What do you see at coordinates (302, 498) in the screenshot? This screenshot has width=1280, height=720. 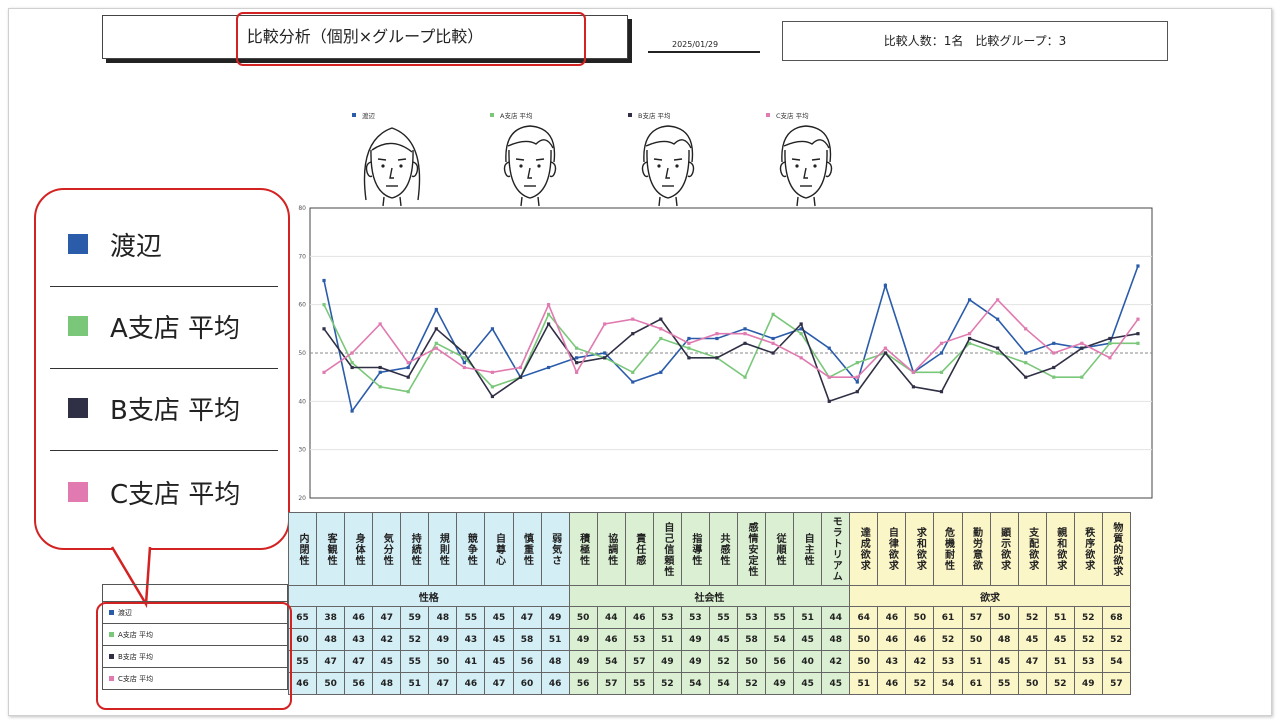 I see `y-tick-label: 20` at bounding box center [302, 498].